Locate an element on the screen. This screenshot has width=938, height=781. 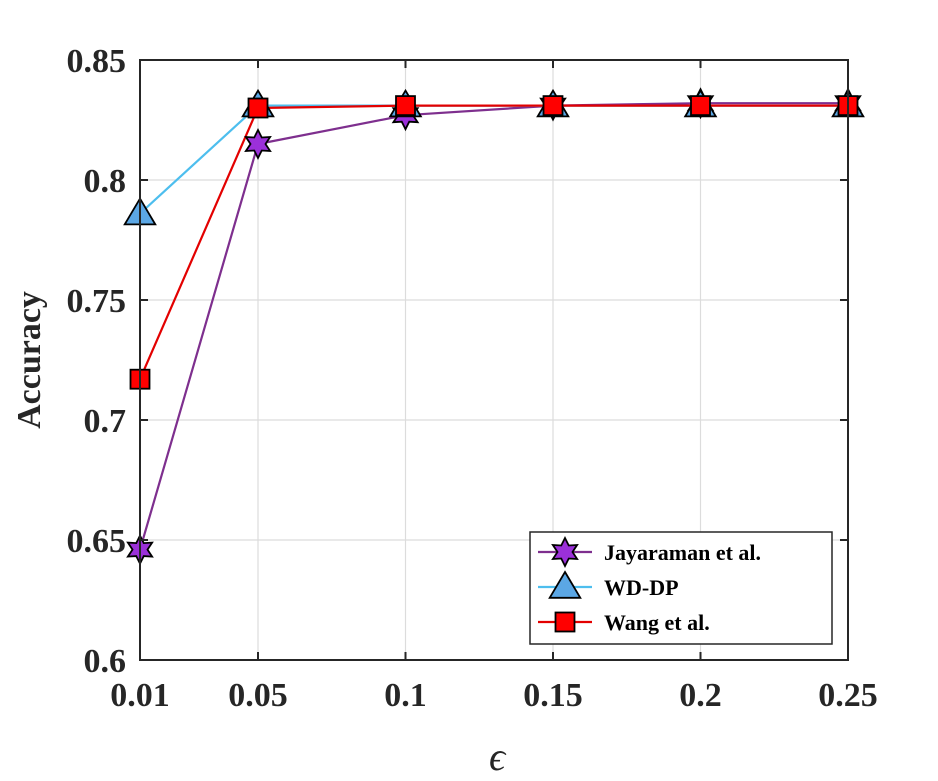
x-tick-label: 0.2 is located at coordinates (700, 695).